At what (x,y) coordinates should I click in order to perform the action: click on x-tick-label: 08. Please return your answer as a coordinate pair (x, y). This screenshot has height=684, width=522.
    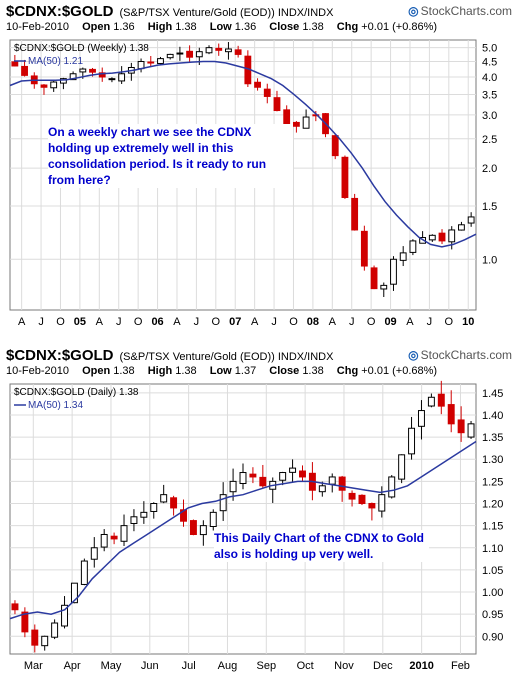
    Looking at the image, I should click on (313, 322).